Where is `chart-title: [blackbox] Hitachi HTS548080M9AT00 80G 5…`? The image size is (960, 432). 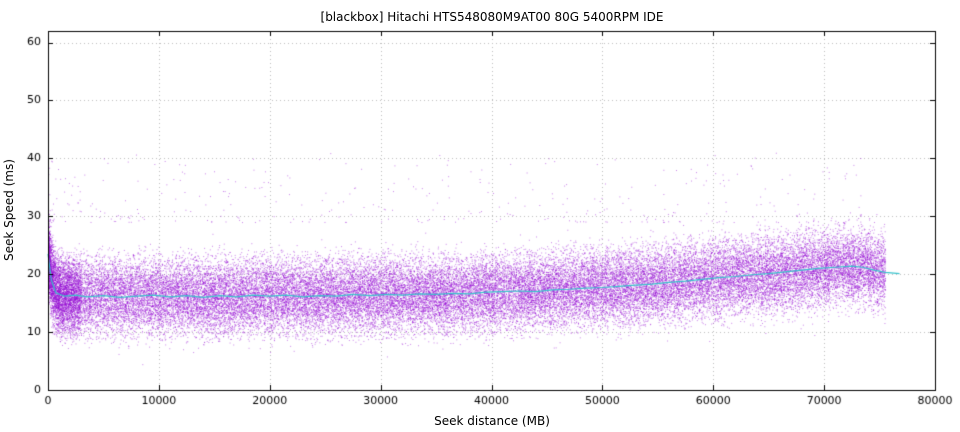
chart-title: [blackbox] Hitachi HTS548080M9AT00 80G 5… is located at coordinates (492, 17).